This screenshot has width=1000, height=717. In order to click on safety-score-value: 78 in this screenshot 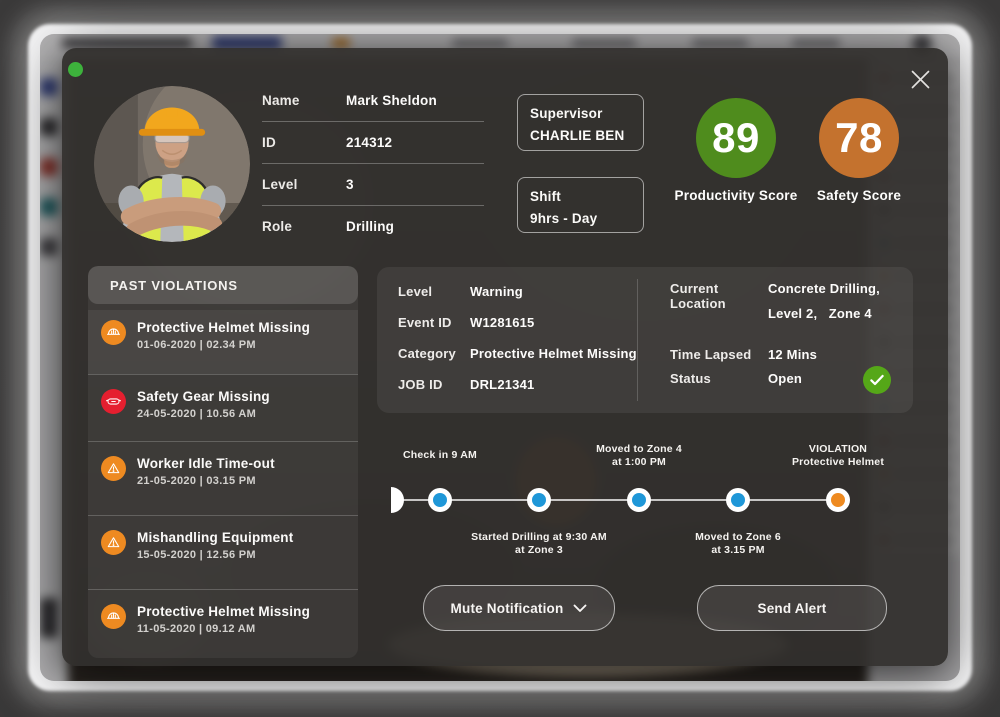, I will do `click(859, 137)`.